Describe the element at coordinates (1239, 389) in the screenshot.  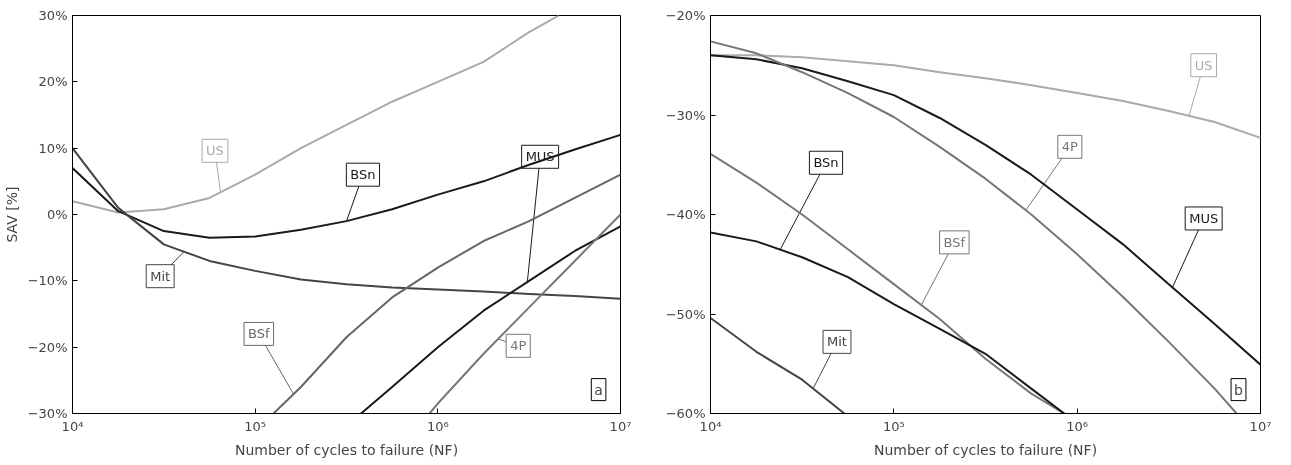
I see `annotation: b` at that location.